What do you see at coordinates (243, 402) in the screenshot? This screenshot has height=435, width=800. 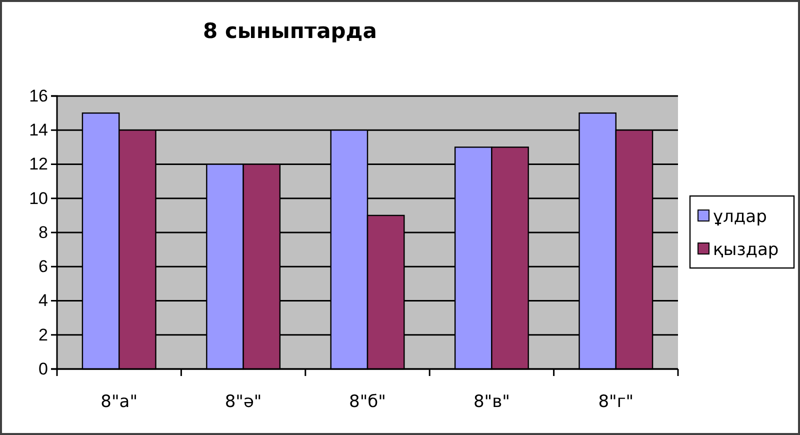 I see `x-tick-label: 8"ә"` at bounding box center [243, 402].